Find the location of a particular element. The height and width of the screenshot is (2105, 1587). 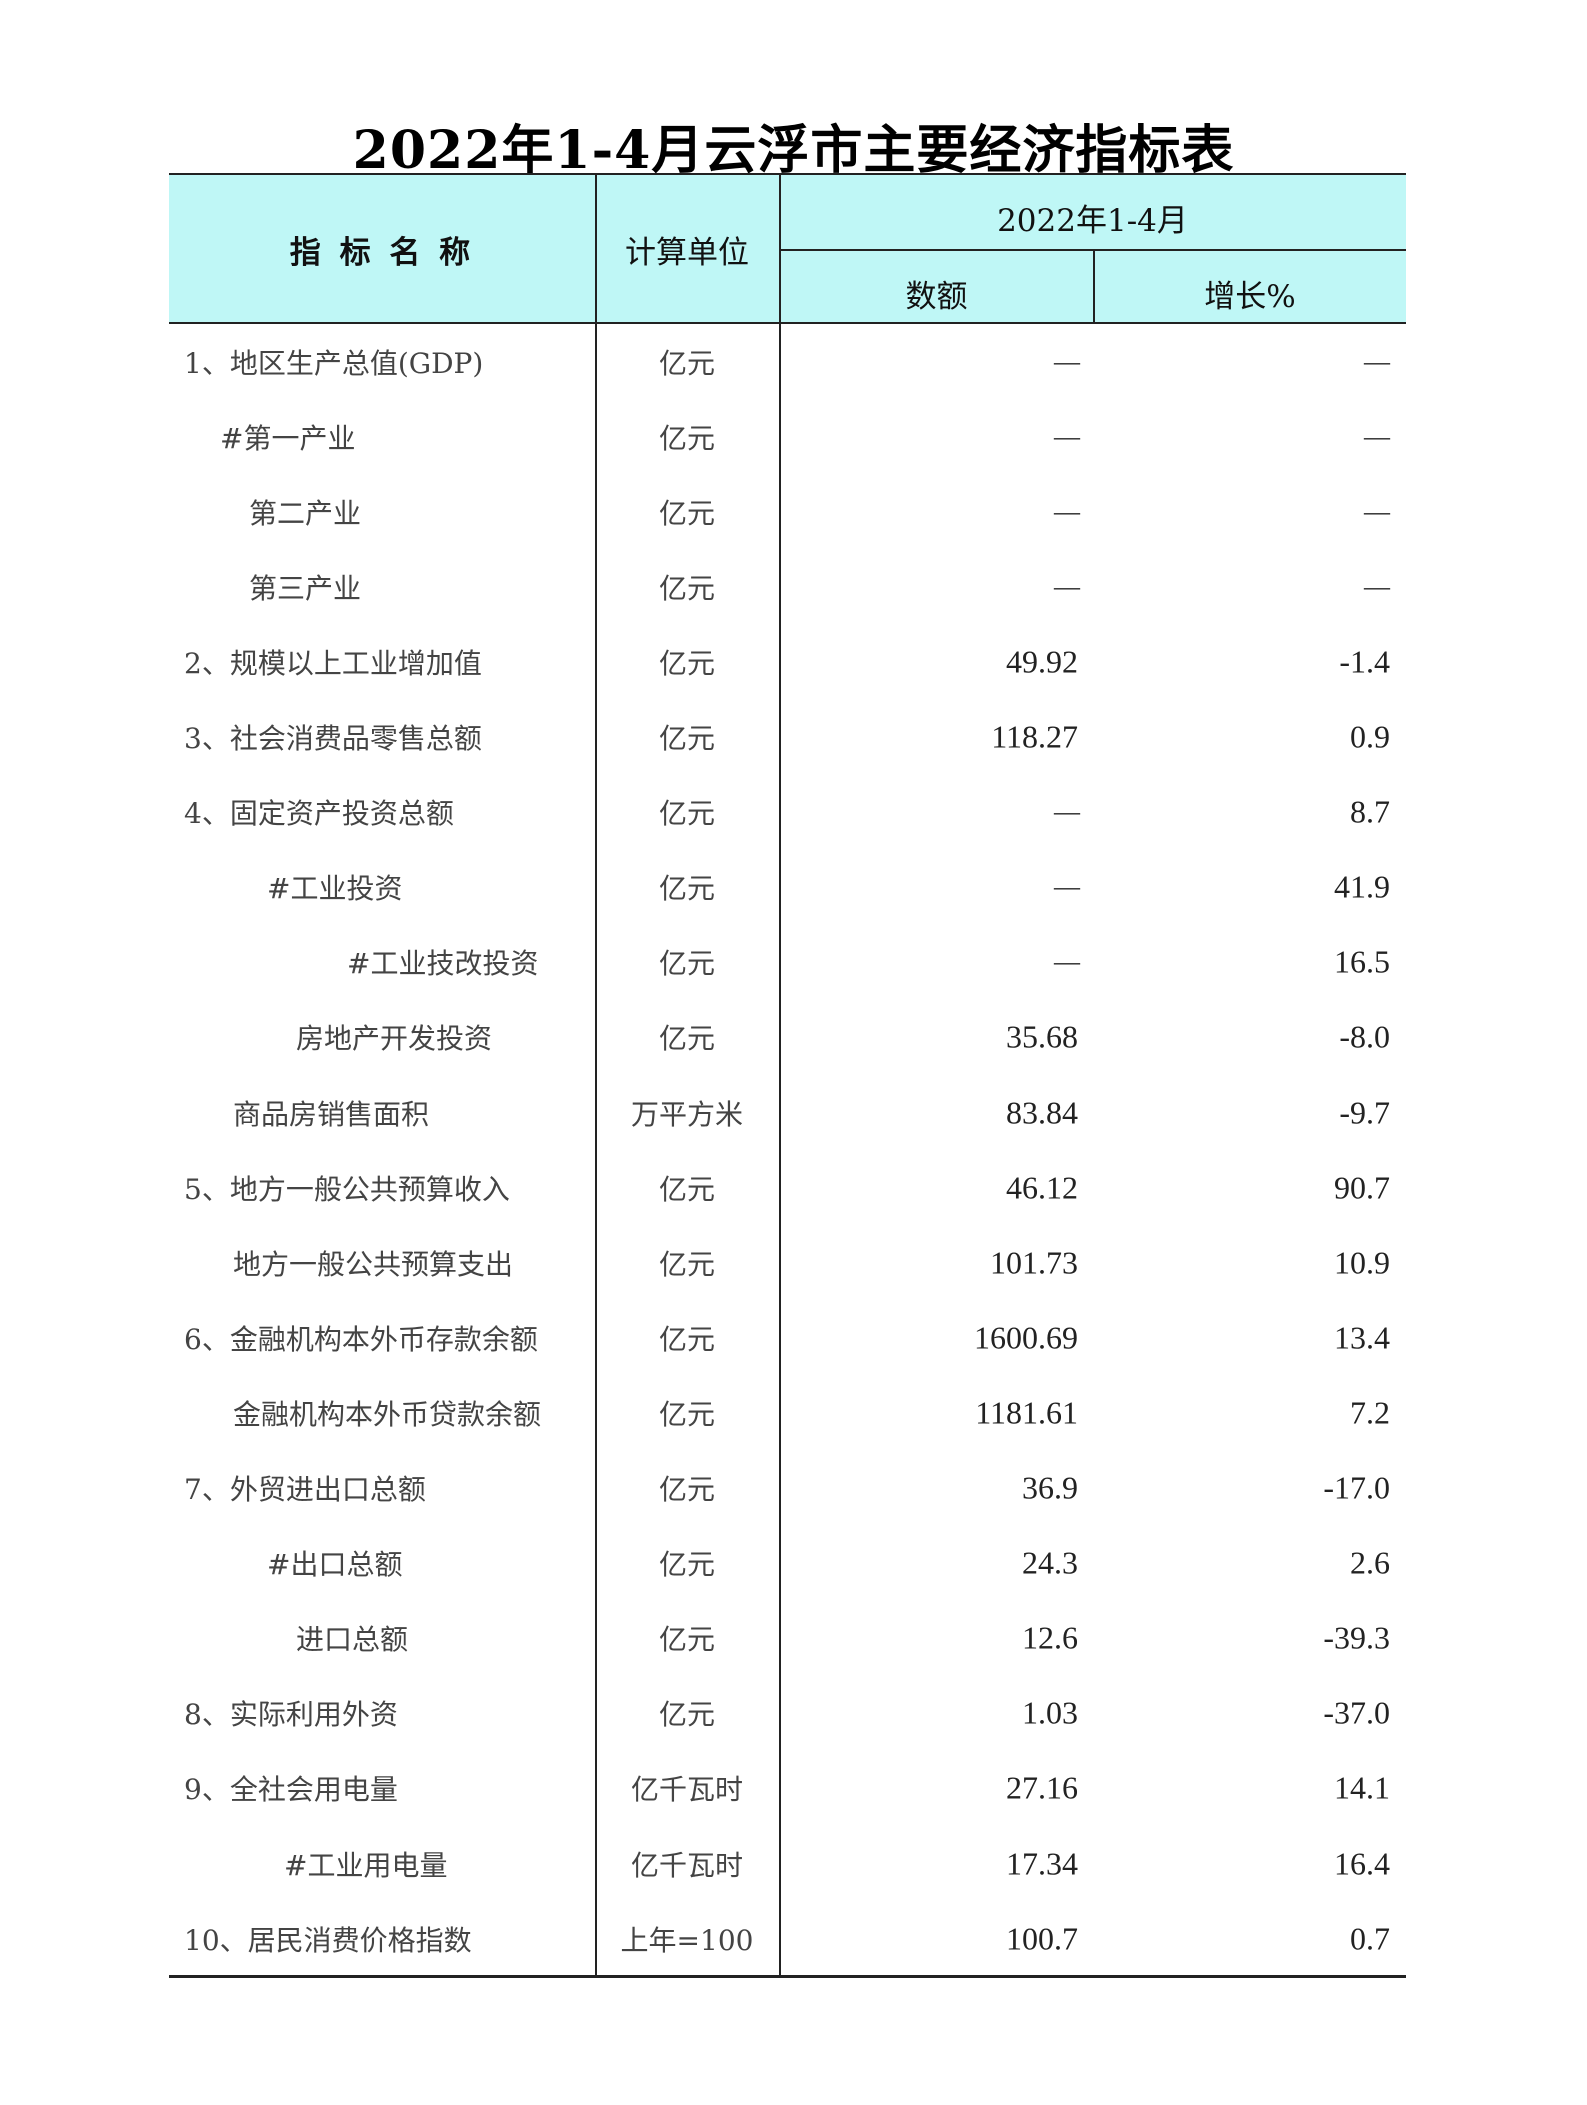

indicator-growth: 13.4 is located at coordinates (1362, 1337).